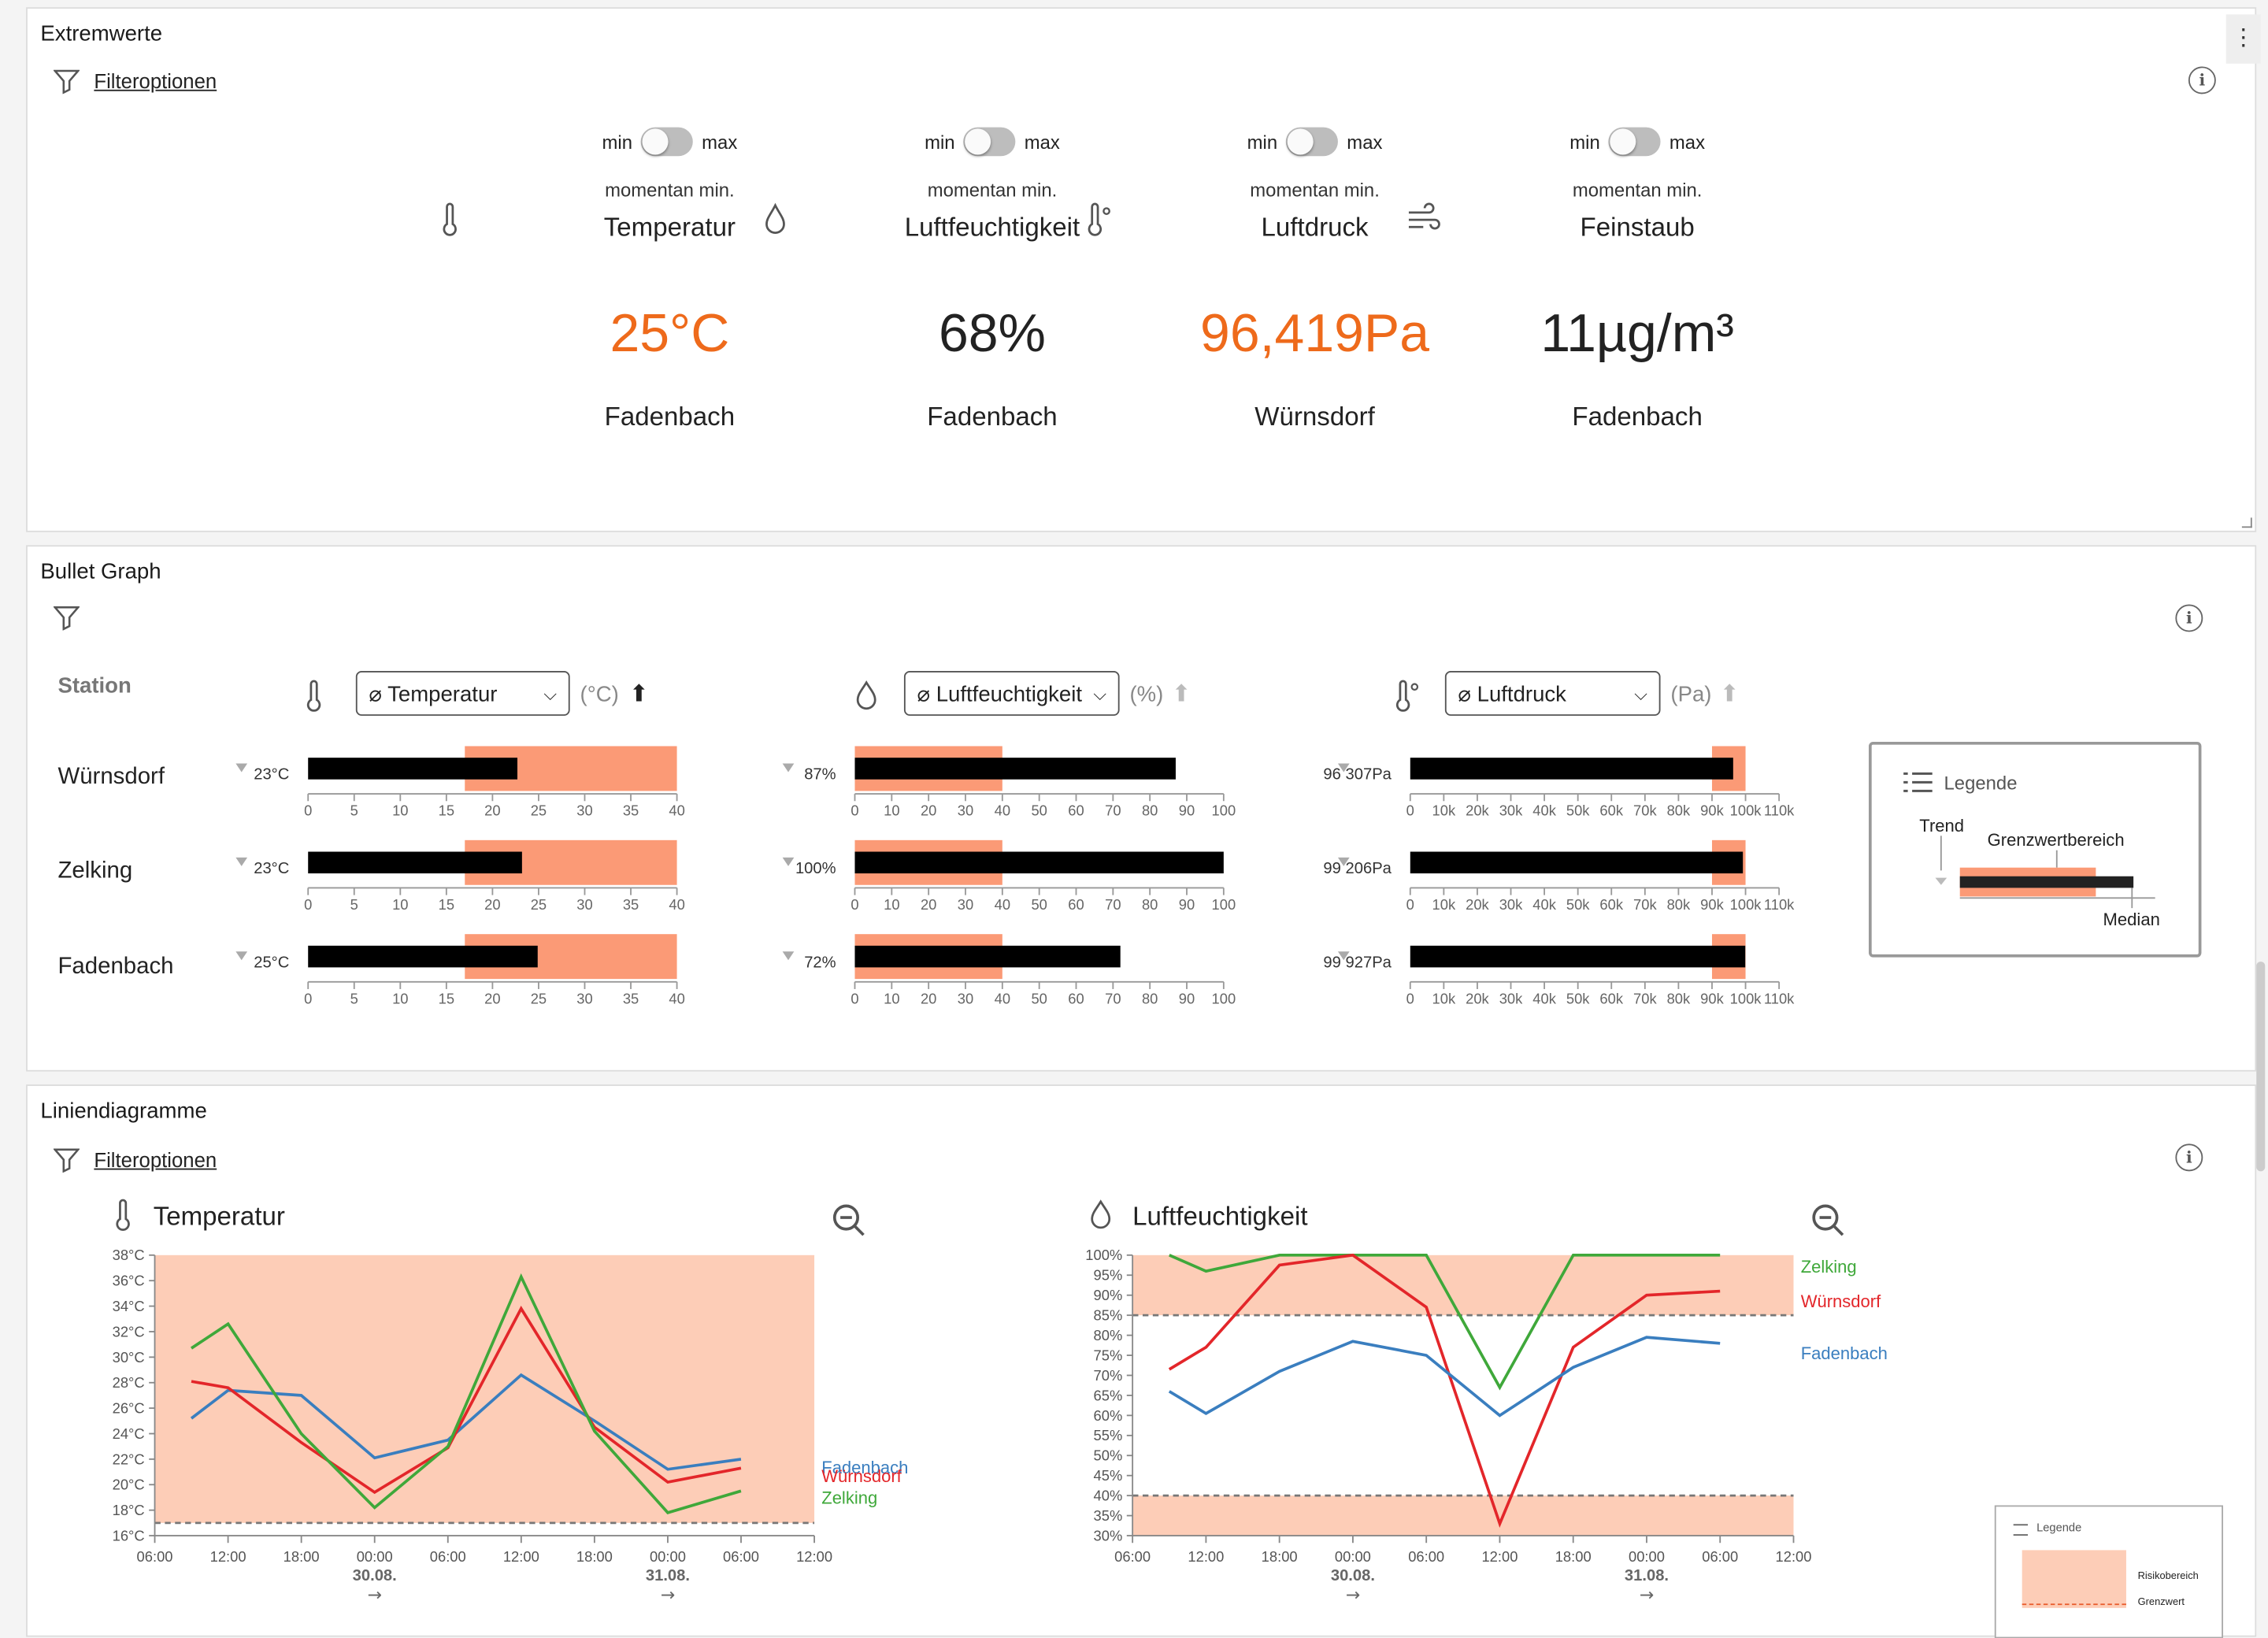  Describe the element at coordinates (1512, 694) in the screenshot. I see `select-value: ⌀ Luftdruck` at that location.